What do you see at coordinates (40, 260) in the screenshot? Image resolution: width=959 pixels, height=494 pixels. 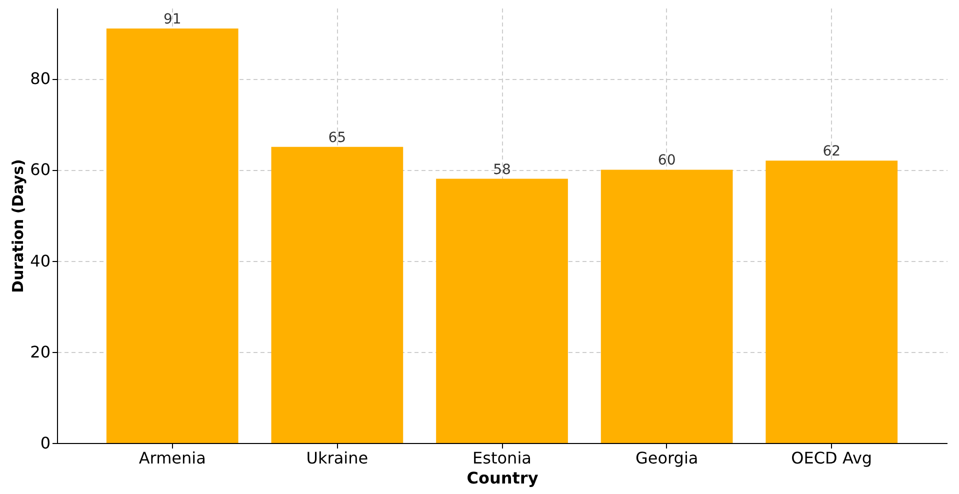 I see `y-tick-label: 40` at bounding box center [40, 260].